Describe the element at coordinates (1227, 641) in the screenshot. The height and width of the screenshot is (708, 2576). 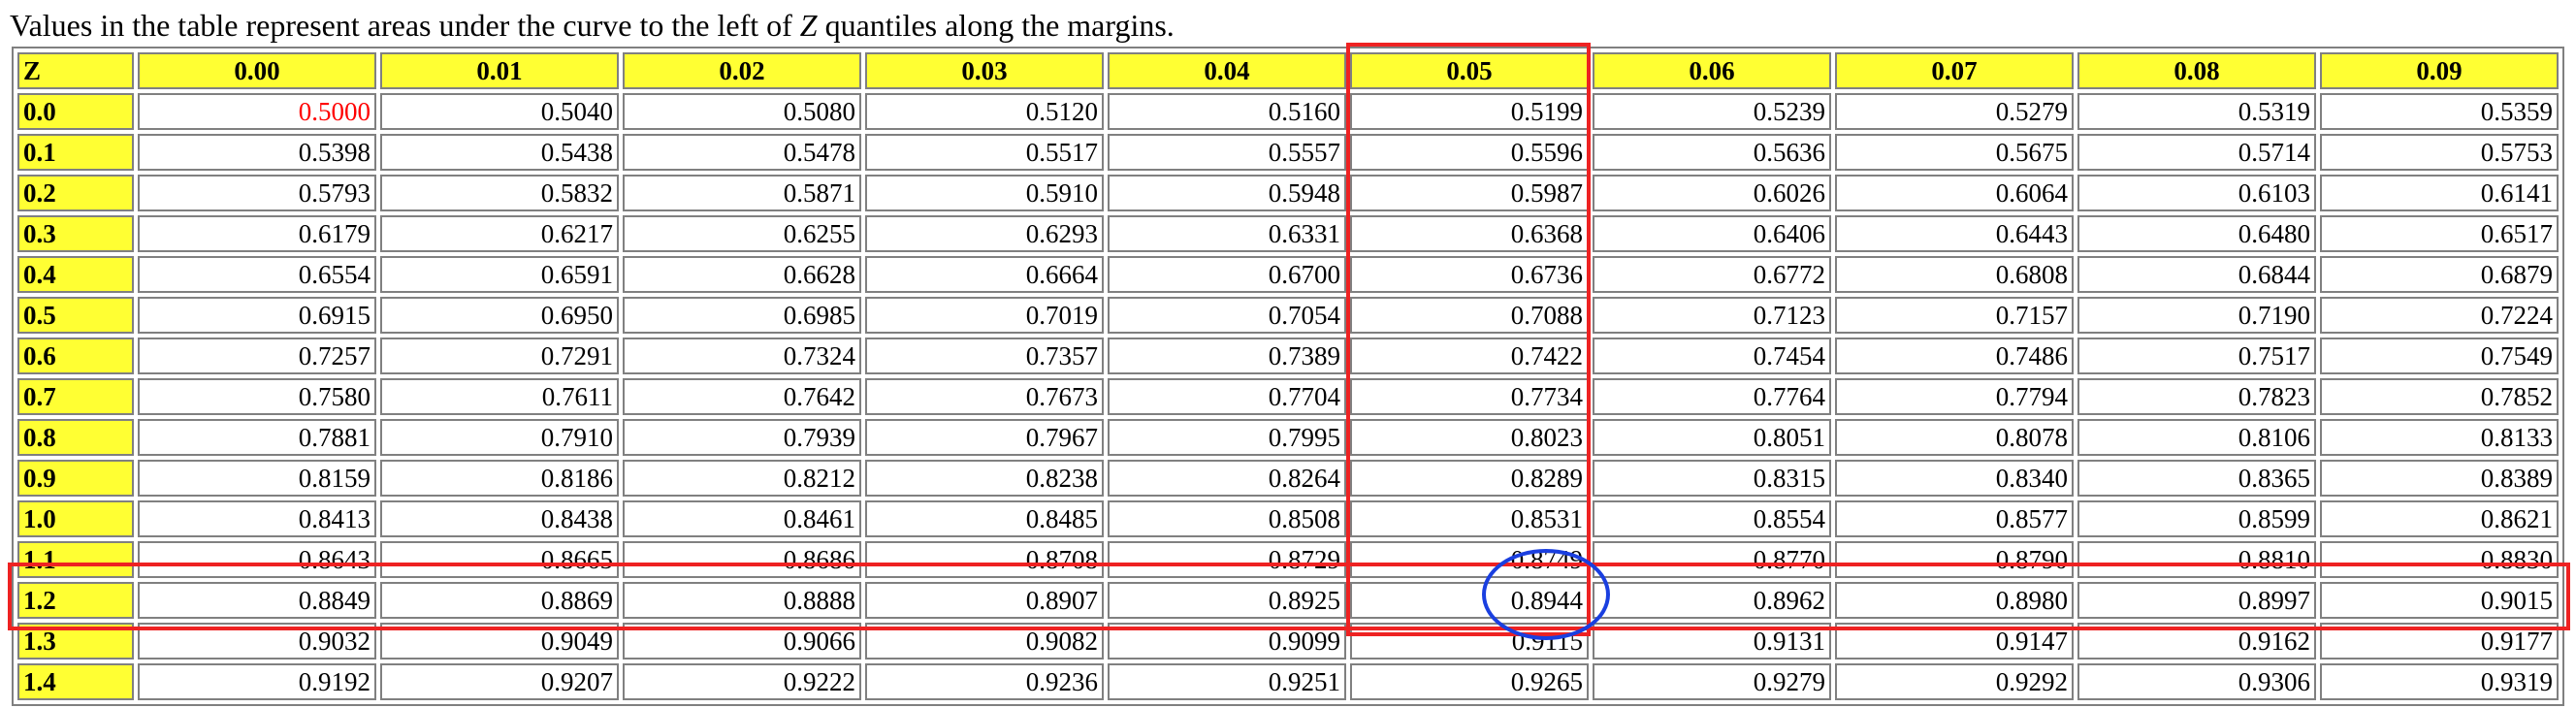
I see `table-cell: 0.9099` at that location.